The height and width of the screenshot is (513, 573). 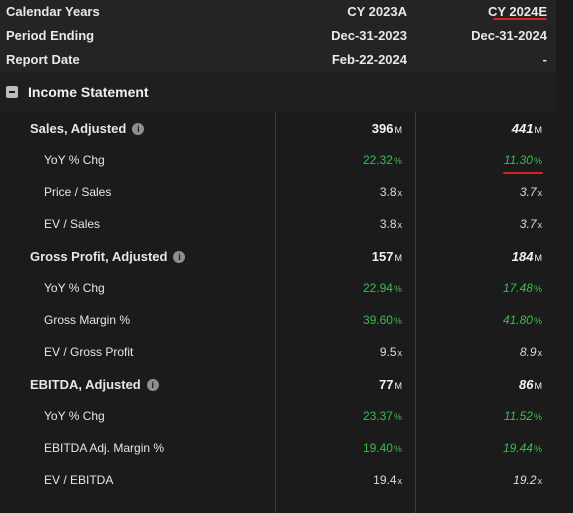 I want to click on col2-value: 19.44%, so click(x=522, y=448).